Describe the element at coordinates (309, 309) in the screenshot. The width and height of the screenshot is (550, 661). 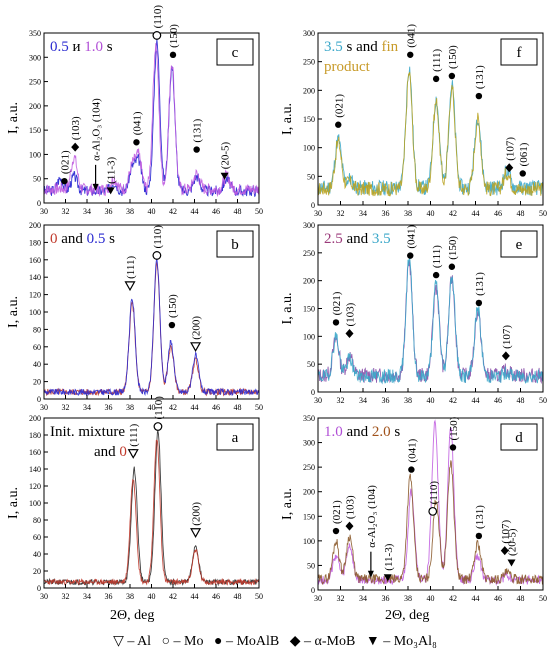
I see `y-tick-label-e-150: 150` at that location.